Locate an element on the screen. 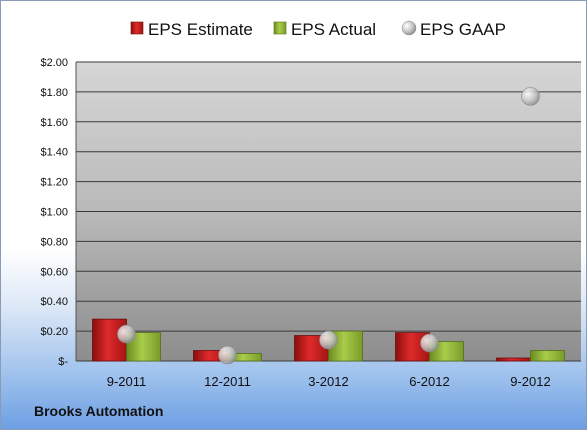 The height and width of the screenshot is (431, 587). x-tick-label: 12-2011 is located at coordinates (227, 381).